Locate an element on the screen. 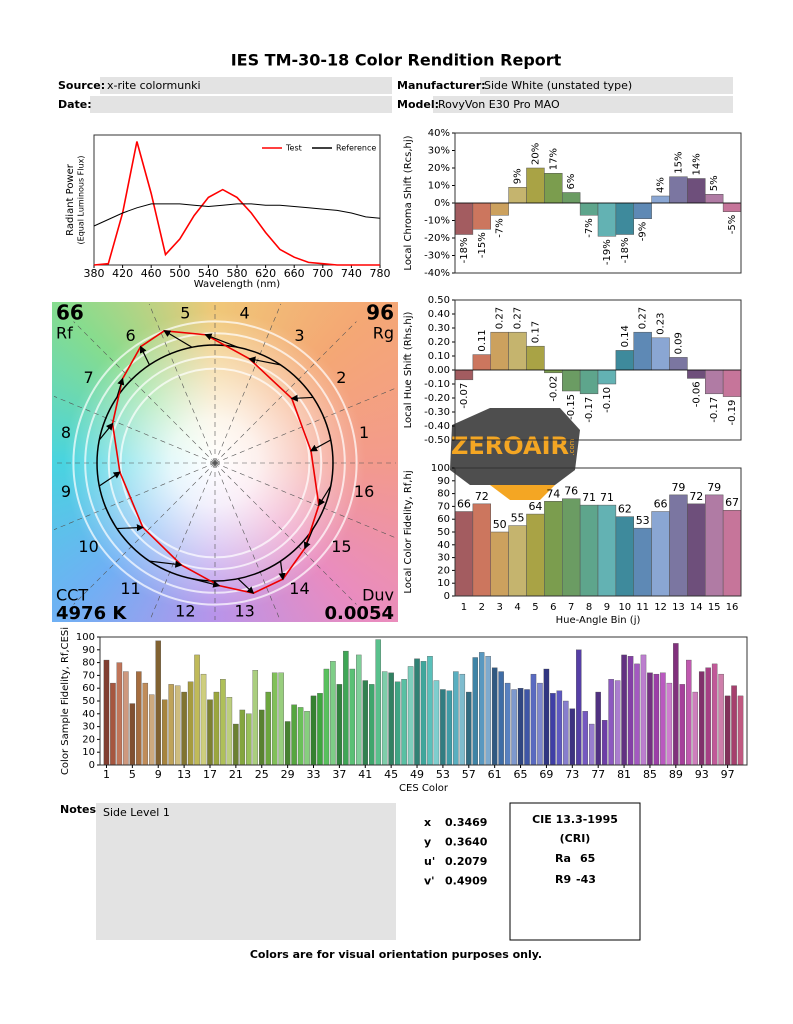 Image resolution: width=793 pixels, height=1024 pixels. x-tick-label: 3 is located at coordinates (500, 607).